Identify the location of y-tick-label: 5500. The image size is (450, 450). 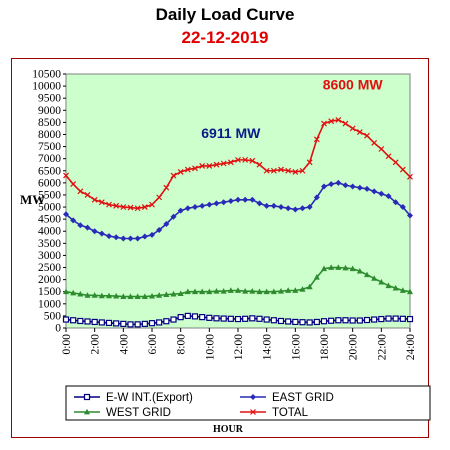
(49, 195).